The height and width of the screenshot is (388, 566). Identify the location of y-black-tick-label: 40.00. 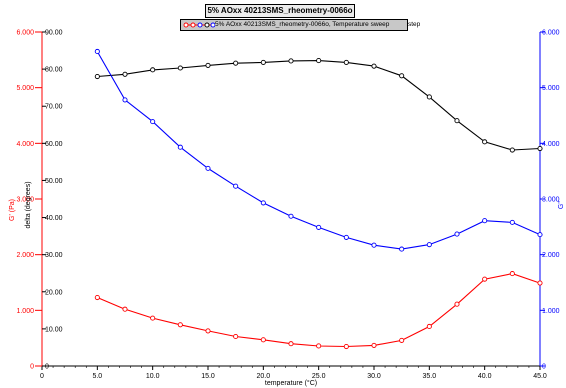
(54, 218).